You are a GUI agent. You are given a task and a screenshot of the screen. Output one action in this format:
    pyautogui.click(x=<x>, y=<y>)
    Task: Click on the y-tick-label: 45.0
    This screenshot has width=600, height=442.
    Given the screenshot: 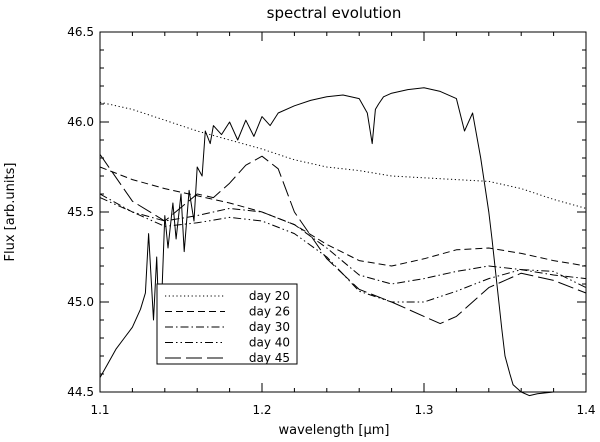 What is the action you would take?
    pyautogui.click(x=80, y=302)
    